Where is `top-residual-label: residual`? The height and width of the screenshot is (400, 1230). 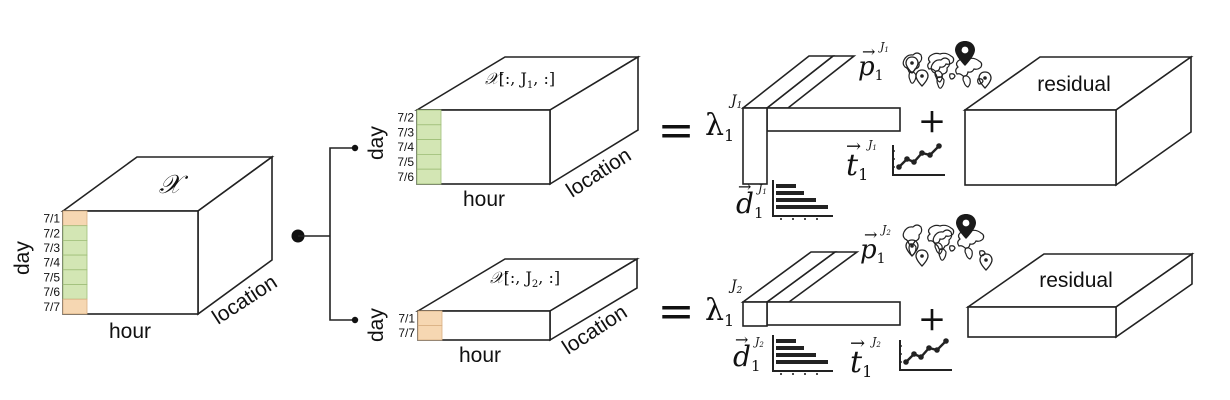 top-residual-label: residual is located at coordinates (1074, 84).